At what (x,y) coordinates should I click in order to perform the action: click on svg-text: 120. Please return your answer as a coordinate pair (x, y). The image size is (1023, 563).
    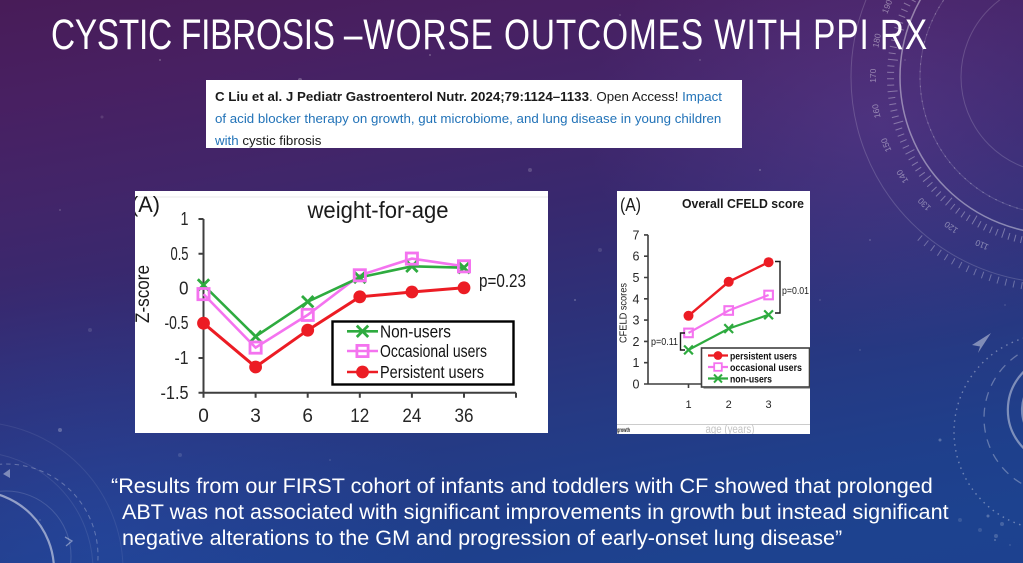
    Looking at the image, I should click on (951, 227).